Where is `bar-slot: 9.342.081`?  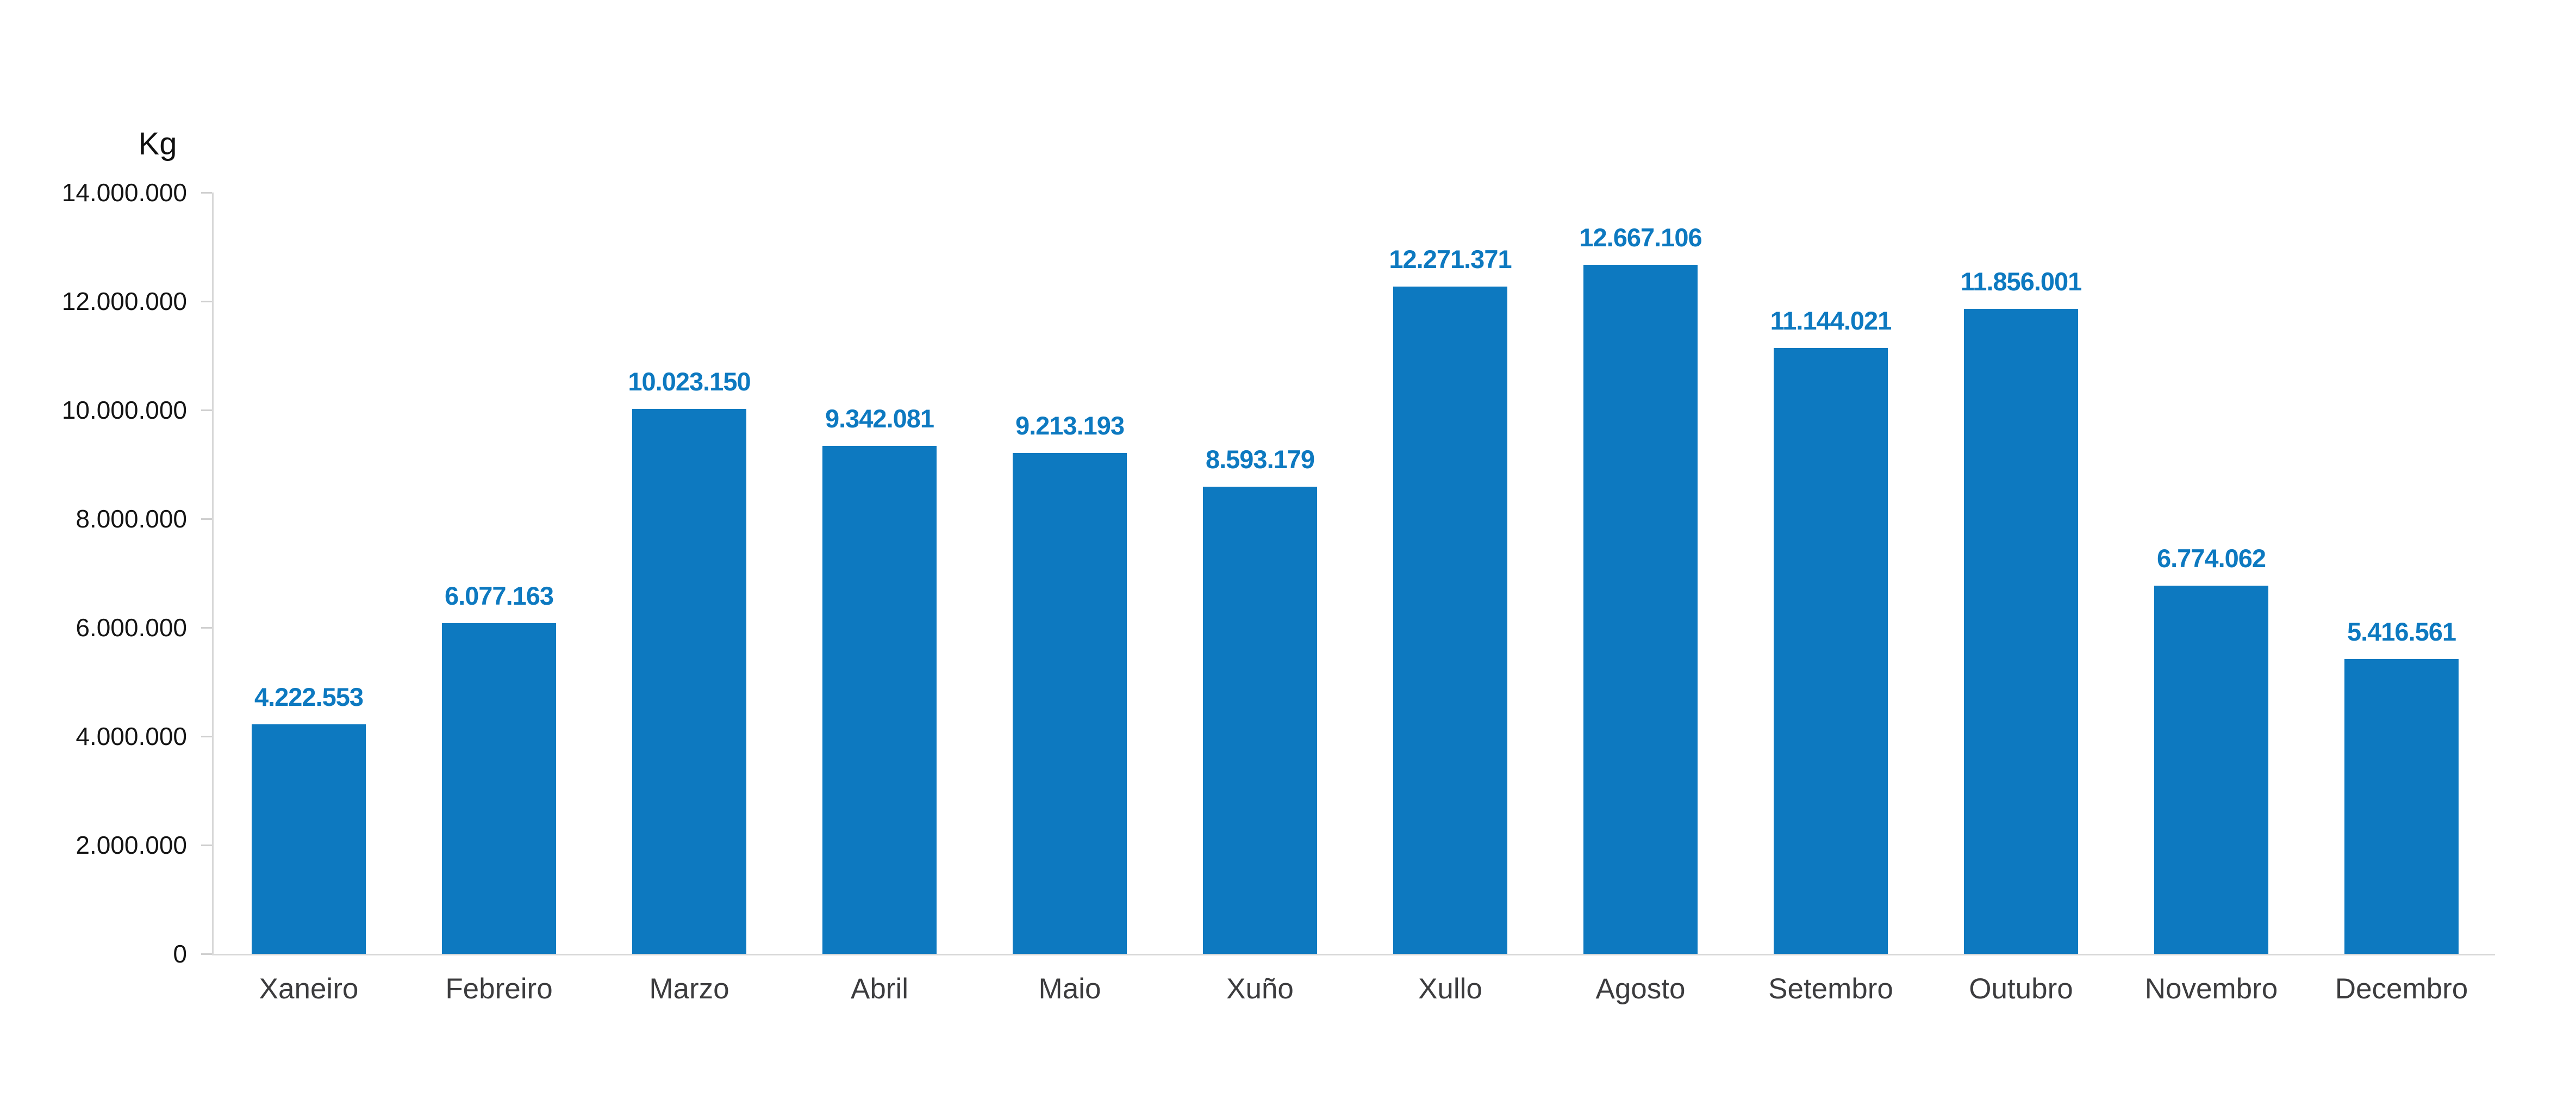 bar-slot: 9.342.081 is located at coordinates (880, 573).